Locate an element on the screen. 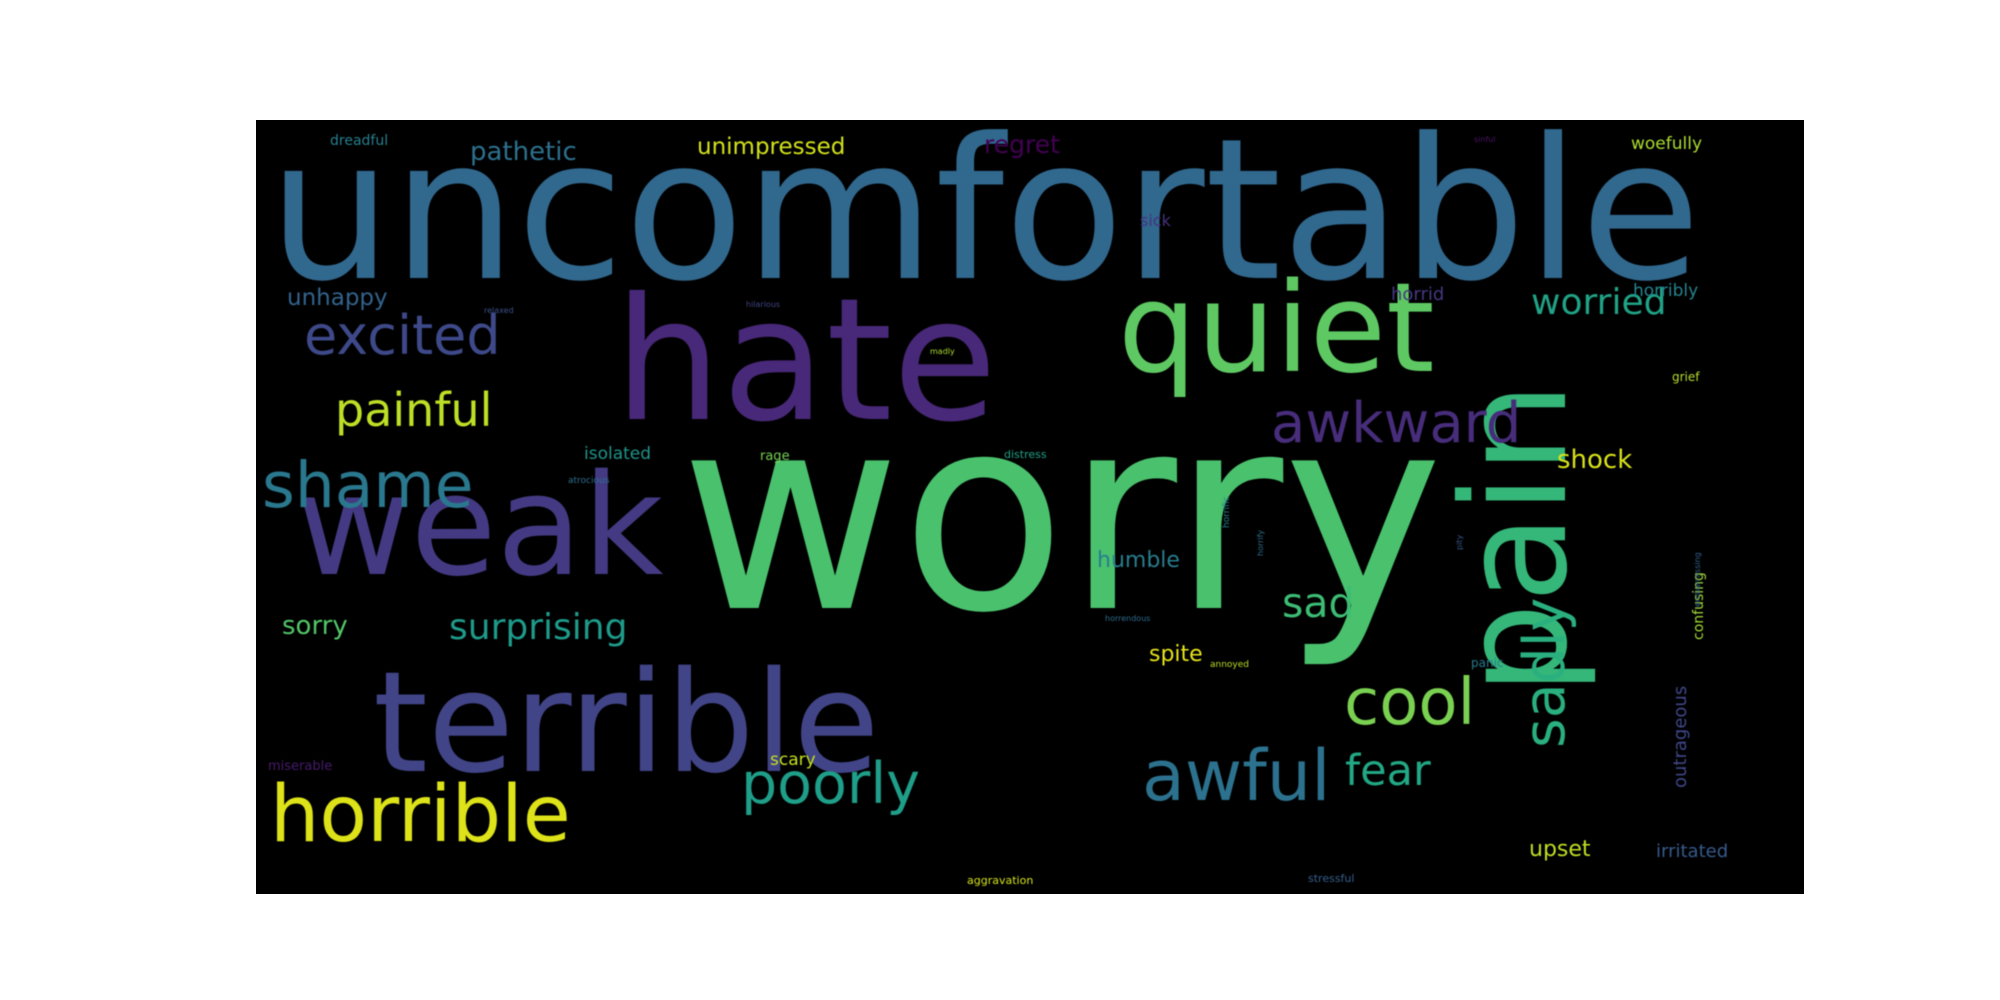  word-quiet: quiet is located at coordinates (1276, 329).